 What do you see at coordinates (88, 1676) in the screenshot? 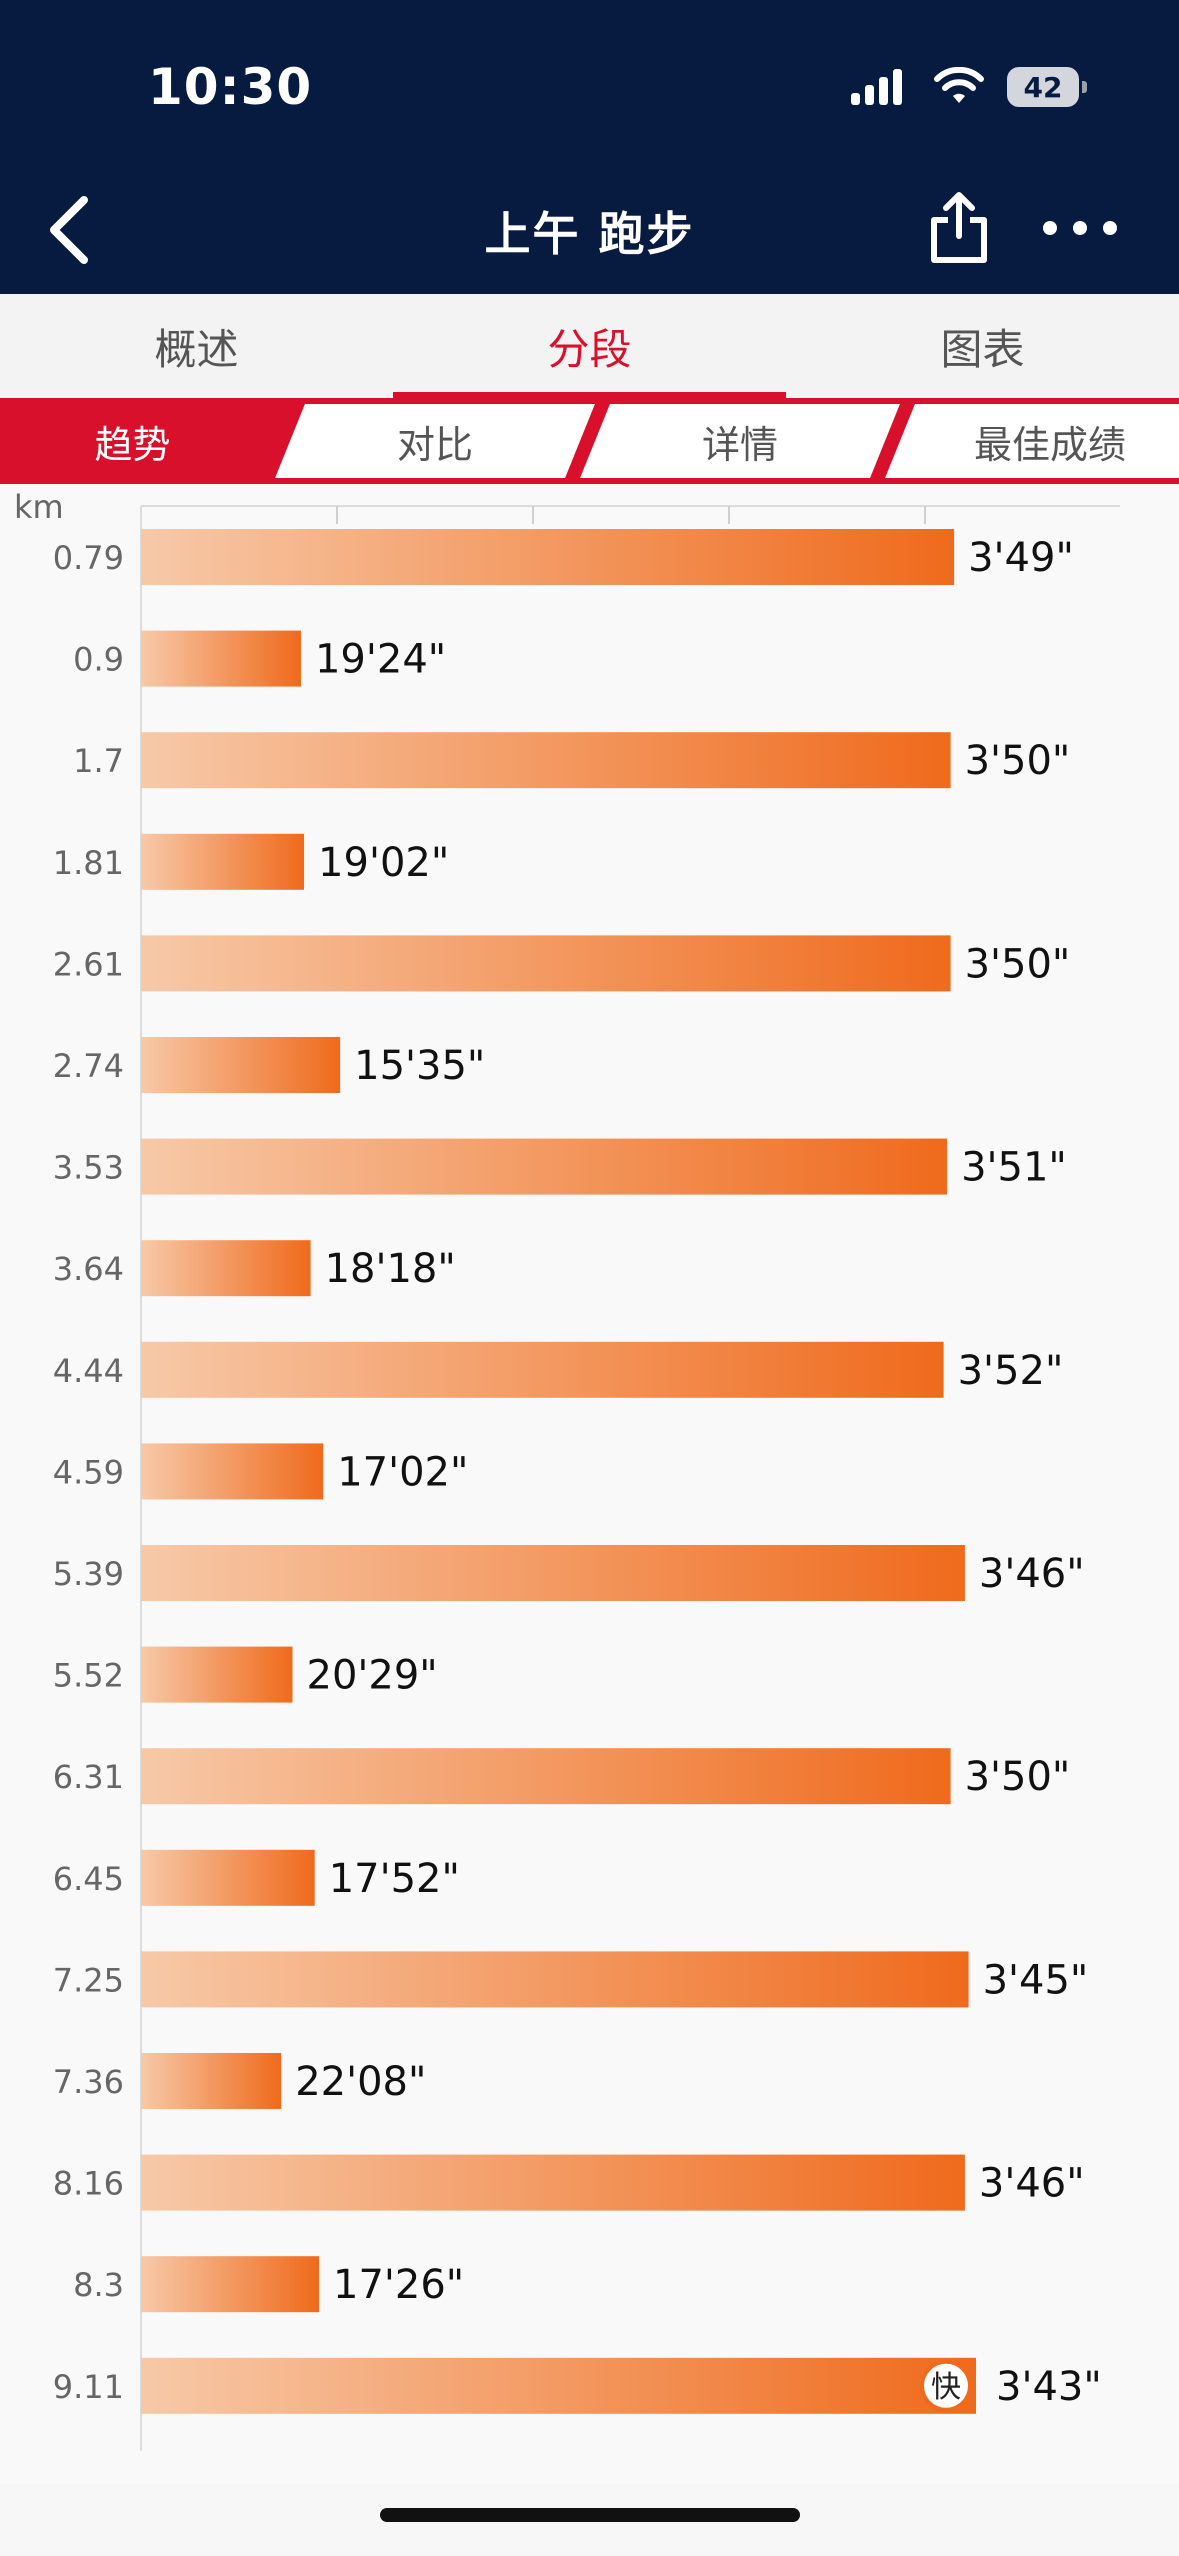
I see `y-tick-label: 5.52` at bounding box center [88, 1676].